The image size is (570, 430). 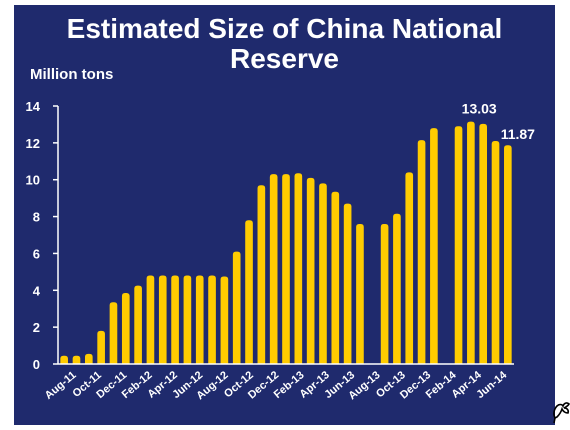 I want to click on chart-title-line-1: Estimated Size of China National, so click(x=284, y=28).